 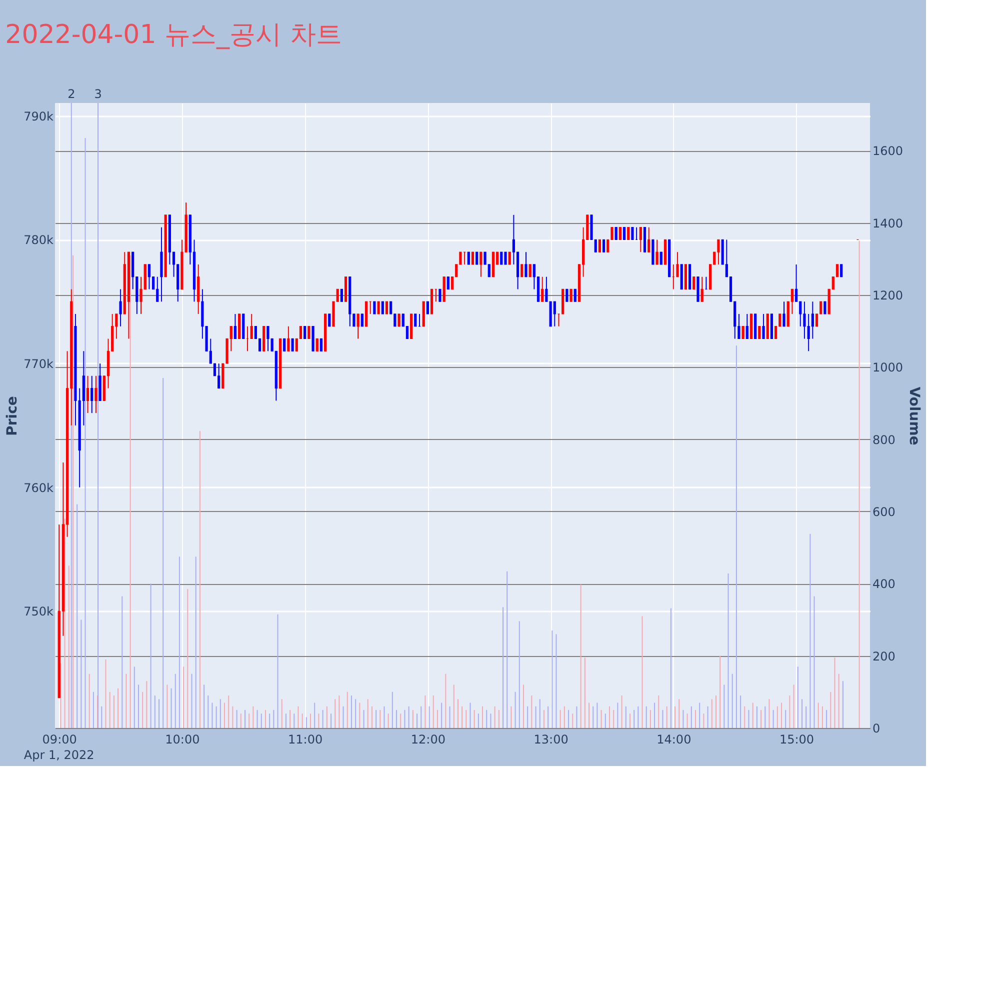 What do you see at coordinates (59, 755) in the screenshot?
I see `text: Apr 1, 2022` at bounding box center [59, 755].